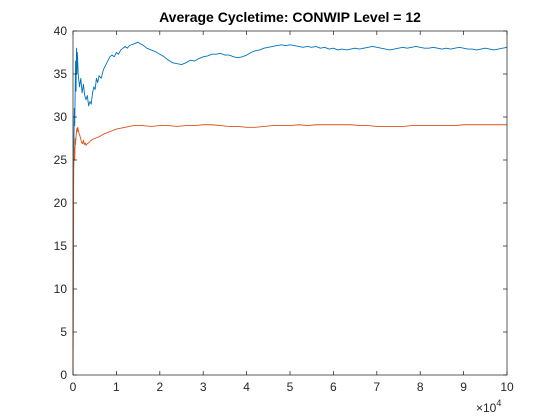  I want to click on x-tick-label: 7, so click(376, 387).